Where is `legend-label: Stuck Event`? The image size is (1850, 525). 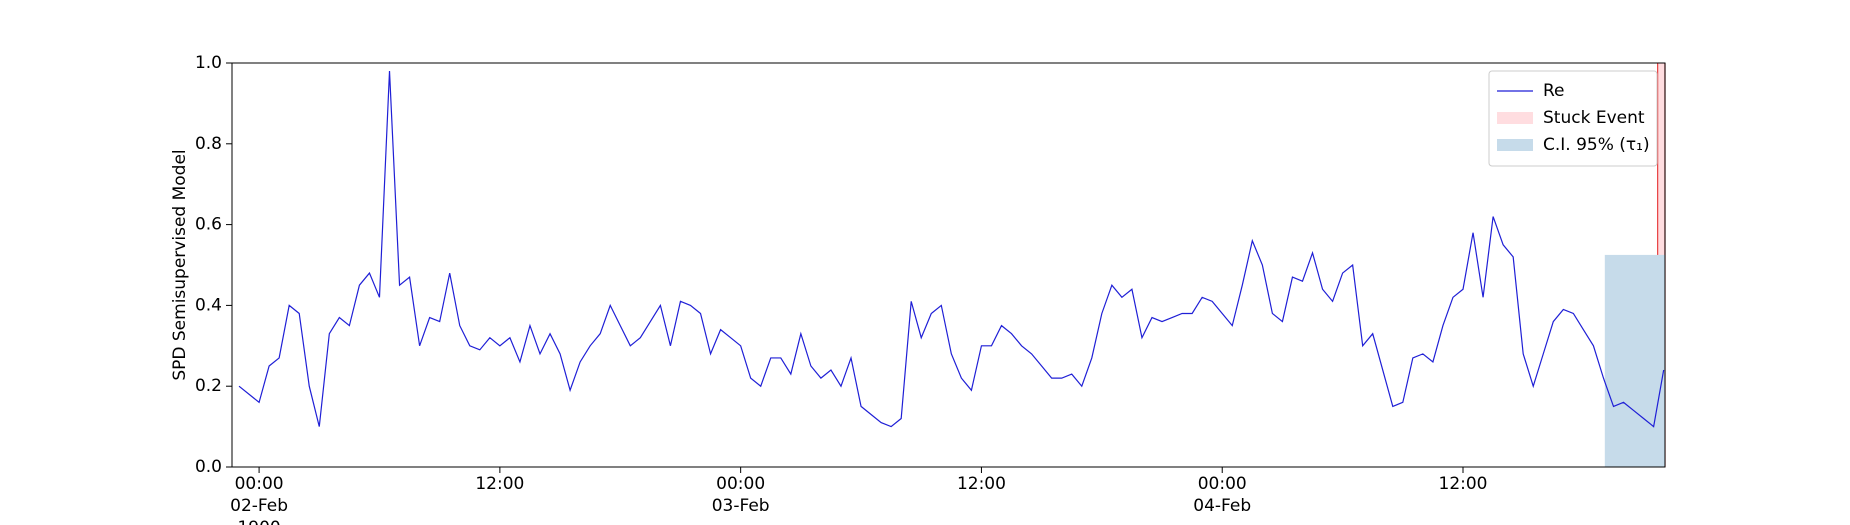
legend-label: Stuck Event is located at coordinates (1594, 118).